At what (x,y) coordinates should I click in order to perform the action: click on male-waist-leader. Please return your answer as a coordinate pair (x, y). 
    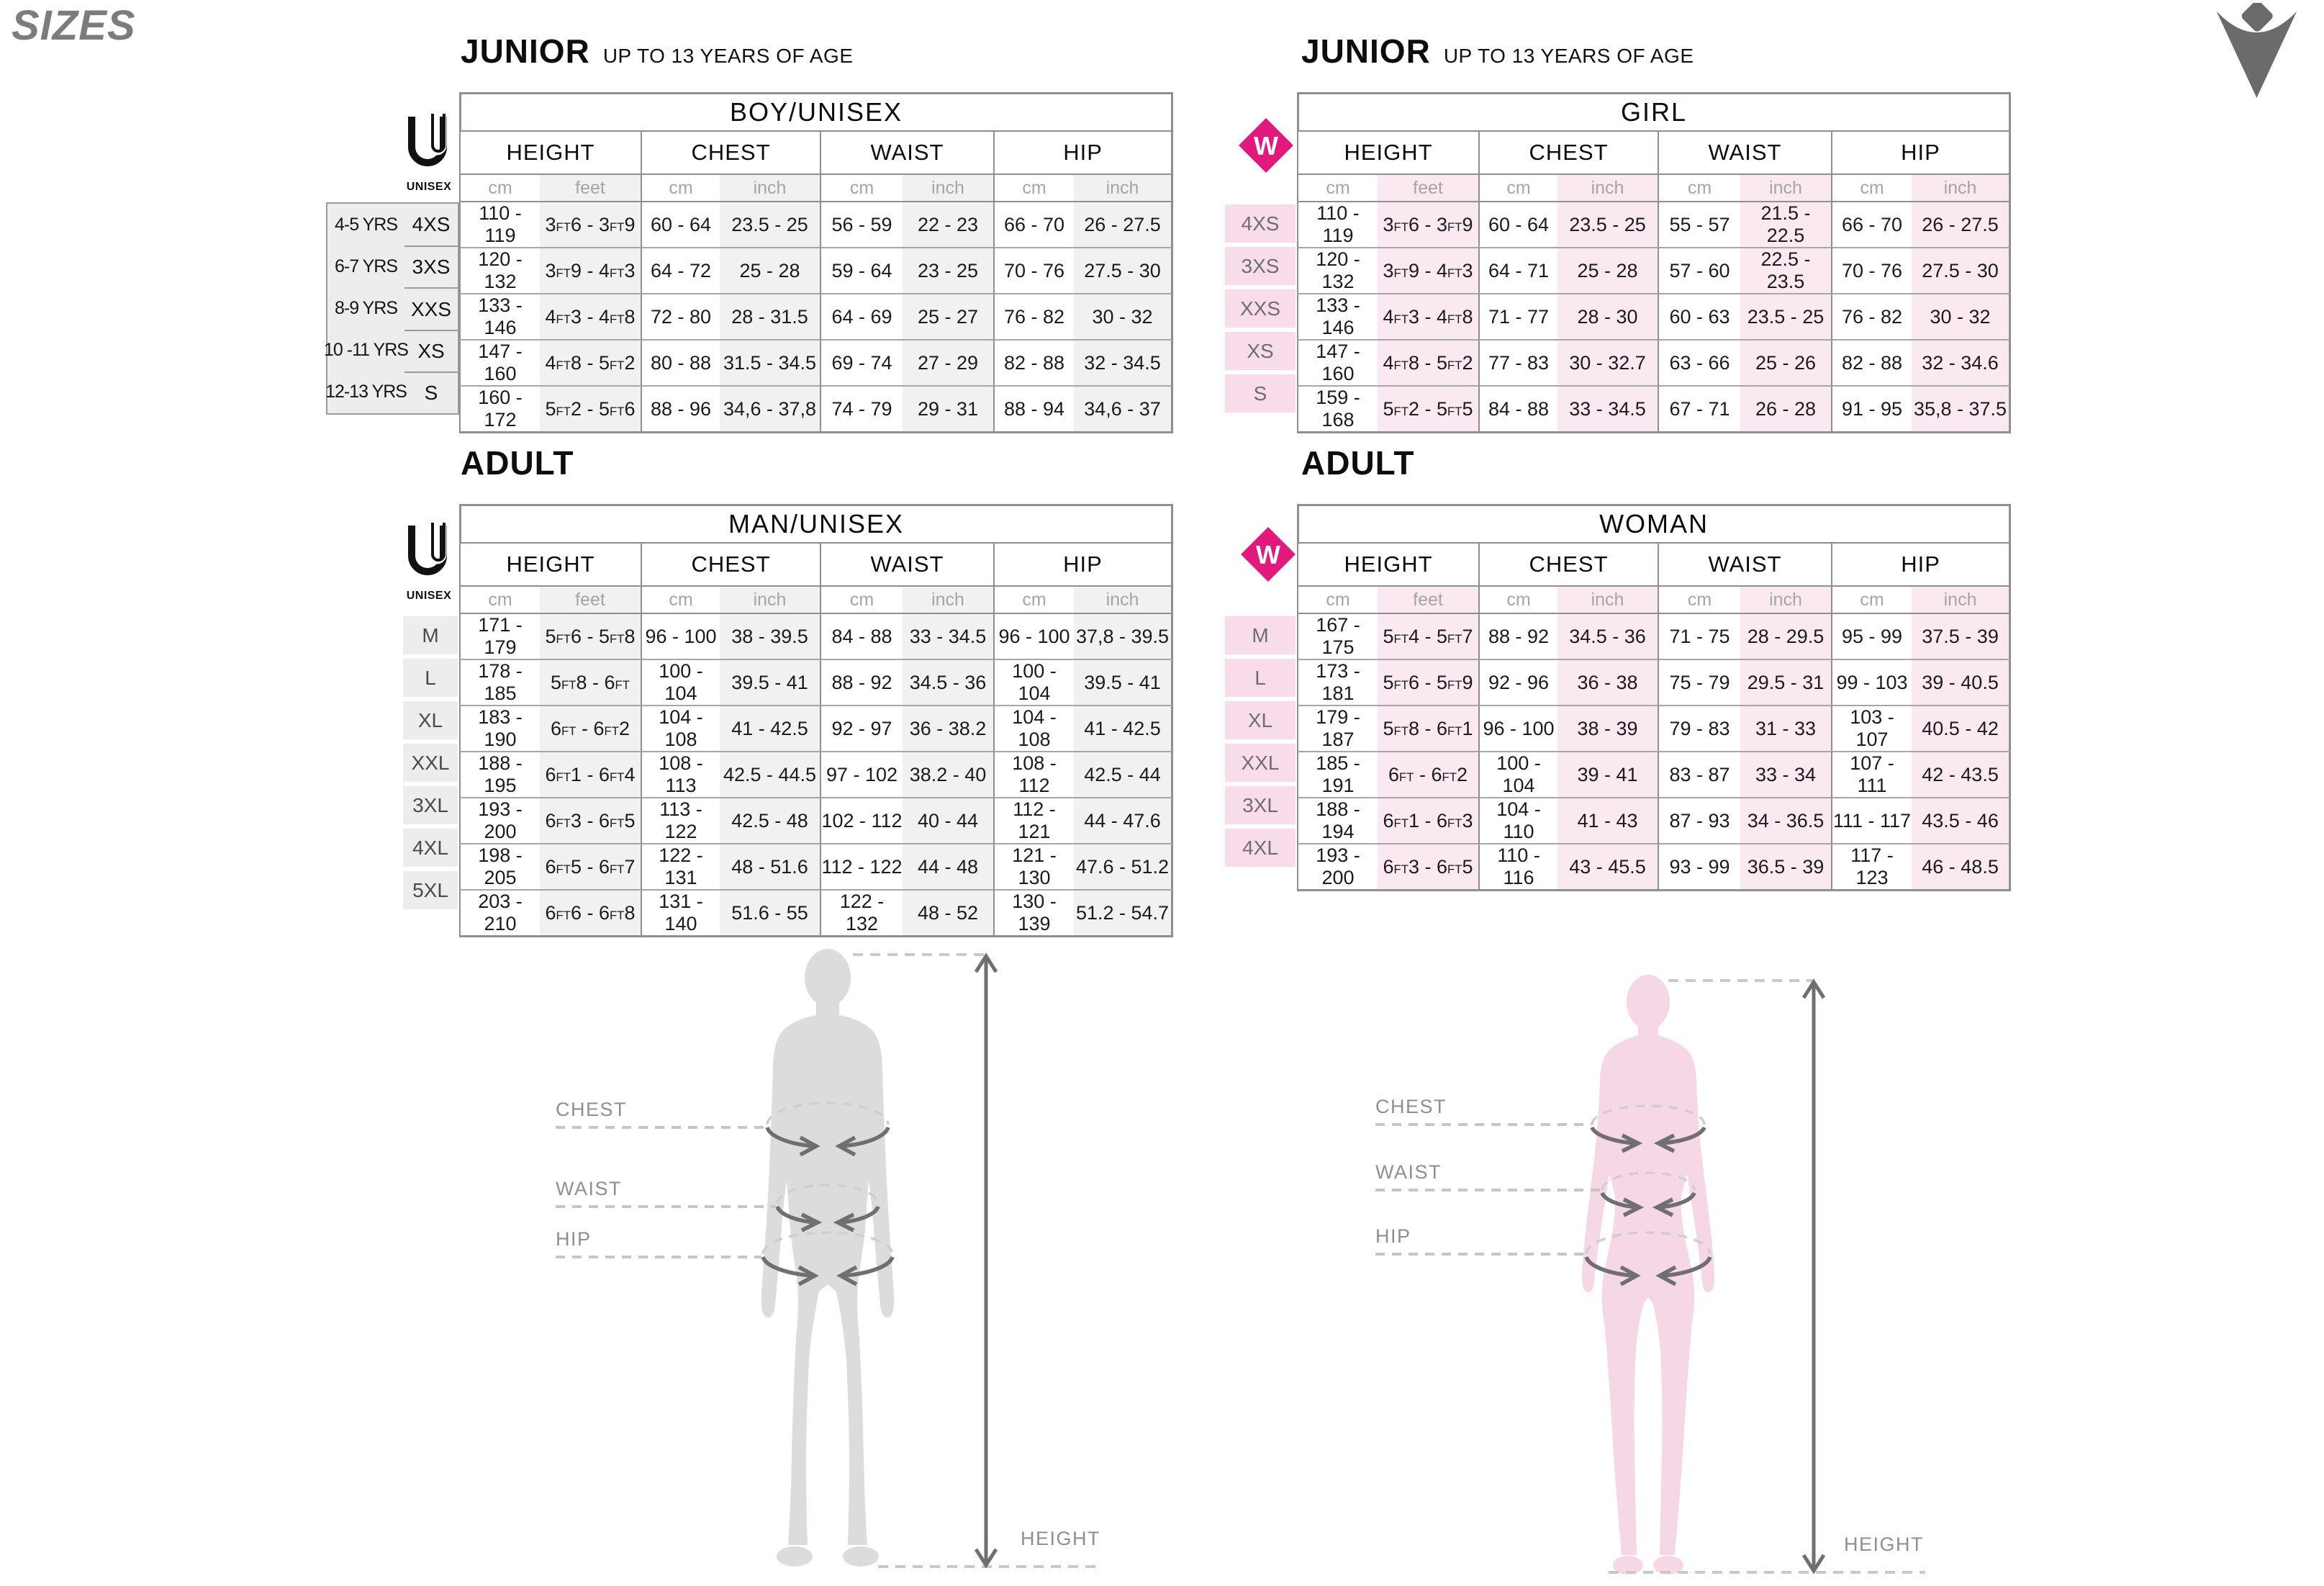
    Looking at the image, I should click on (666, 1206).